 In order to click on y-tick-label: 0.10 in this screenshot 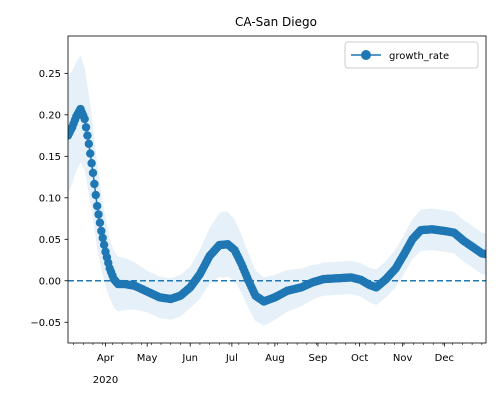, I will do `click(50, 198)`.